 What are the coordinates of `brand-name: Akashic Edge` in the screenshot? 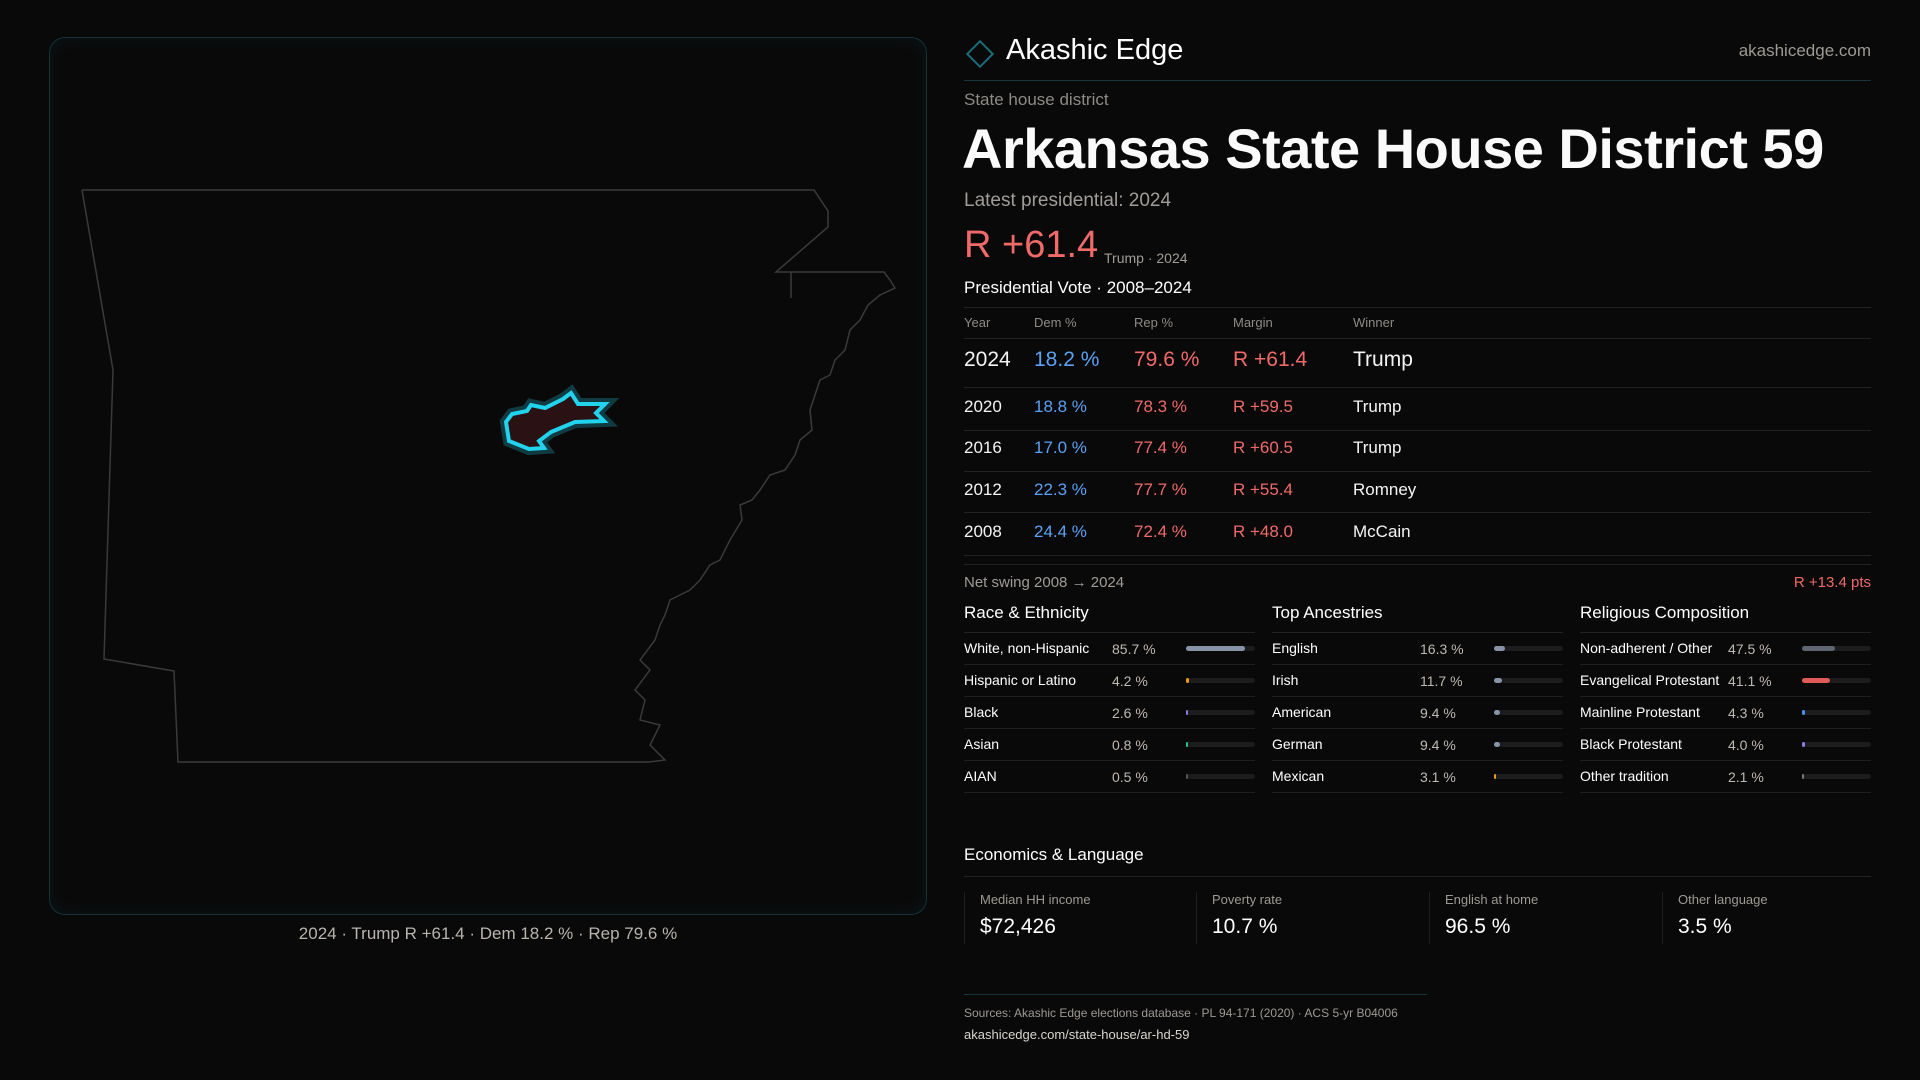 It's located at (1095, 50).